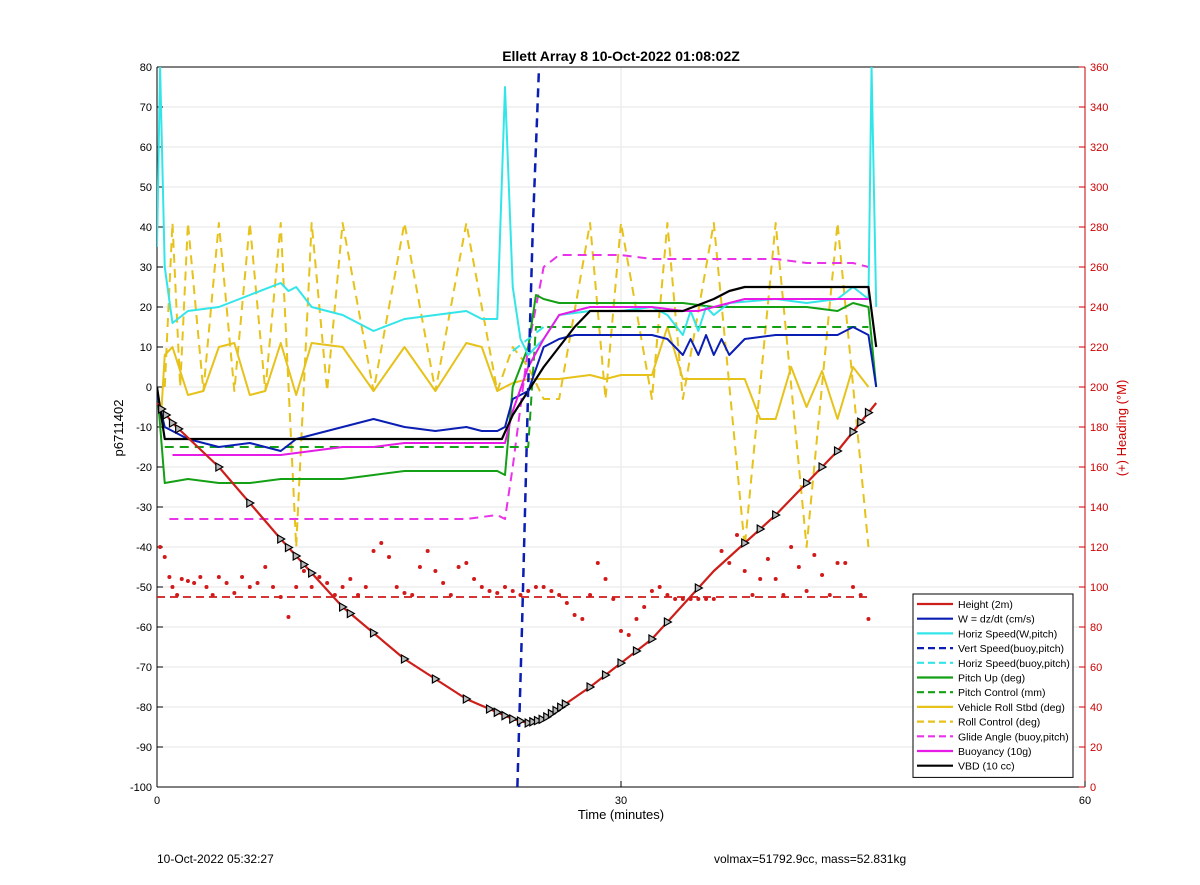 This screenshot has width=1200, height=885. I want to click on y2-tick-label: 100, so click(1099, 588).